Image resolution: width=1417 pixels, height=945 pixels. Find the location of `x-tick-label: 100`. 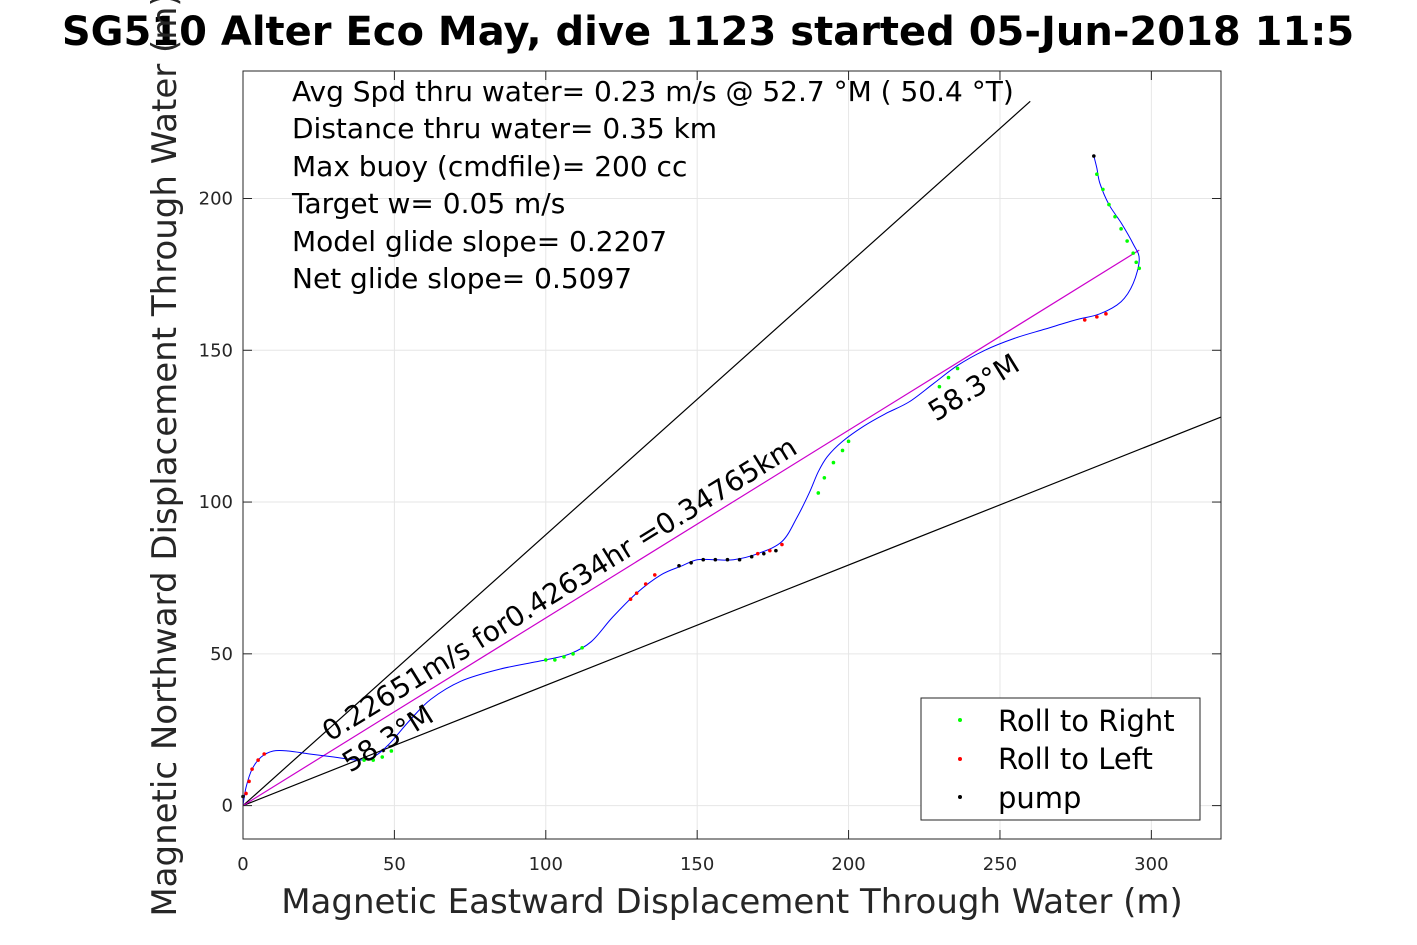

x-tick-label: 100 is located at coordinates (546, 864).